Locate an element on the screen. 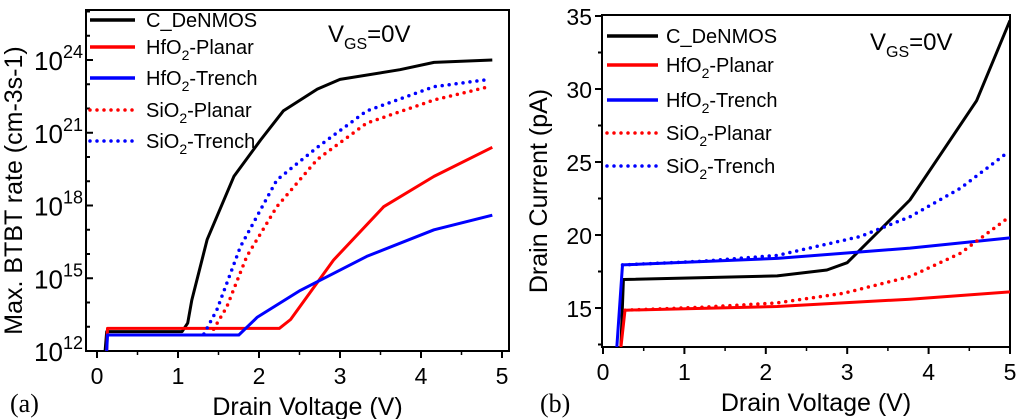 The height and width of the screenshot is (419, 1020). y-tick-label: 1015 is located at coordinates (58, 277).